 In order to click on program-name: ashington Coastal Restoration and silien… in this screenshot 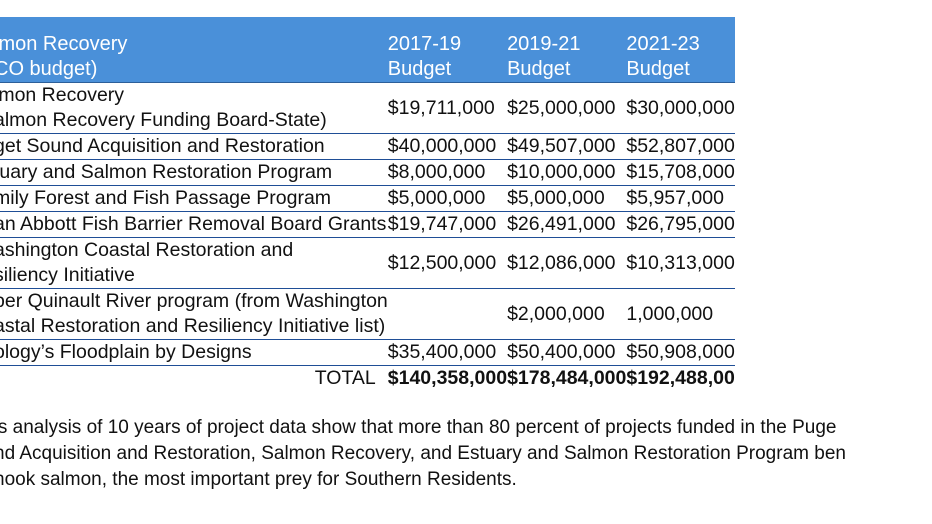, I will do `click(194, 263)`.